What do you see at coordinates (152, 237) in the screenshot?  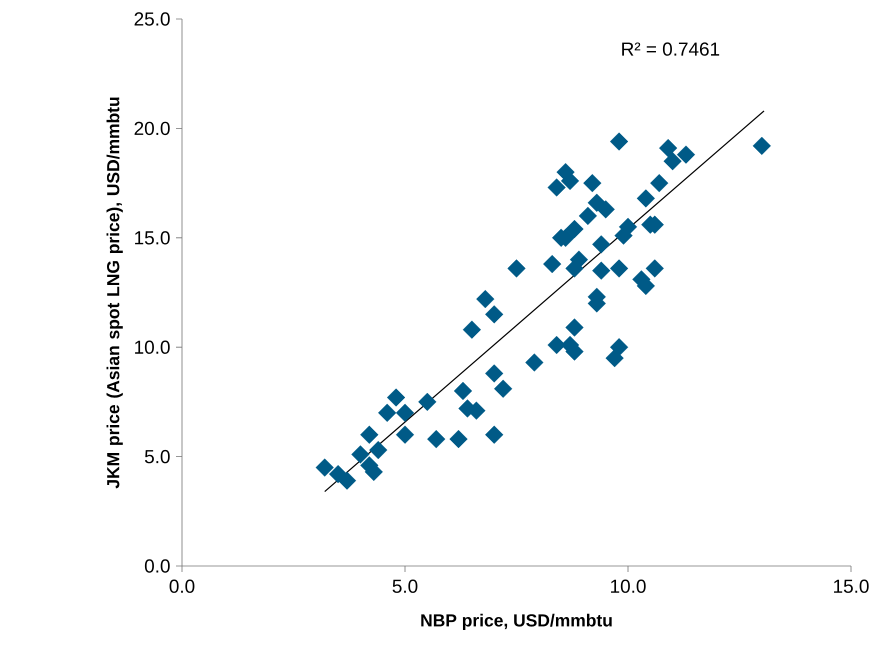 I see `y-tick-label: 15.0` at bounding box center [152, 237].